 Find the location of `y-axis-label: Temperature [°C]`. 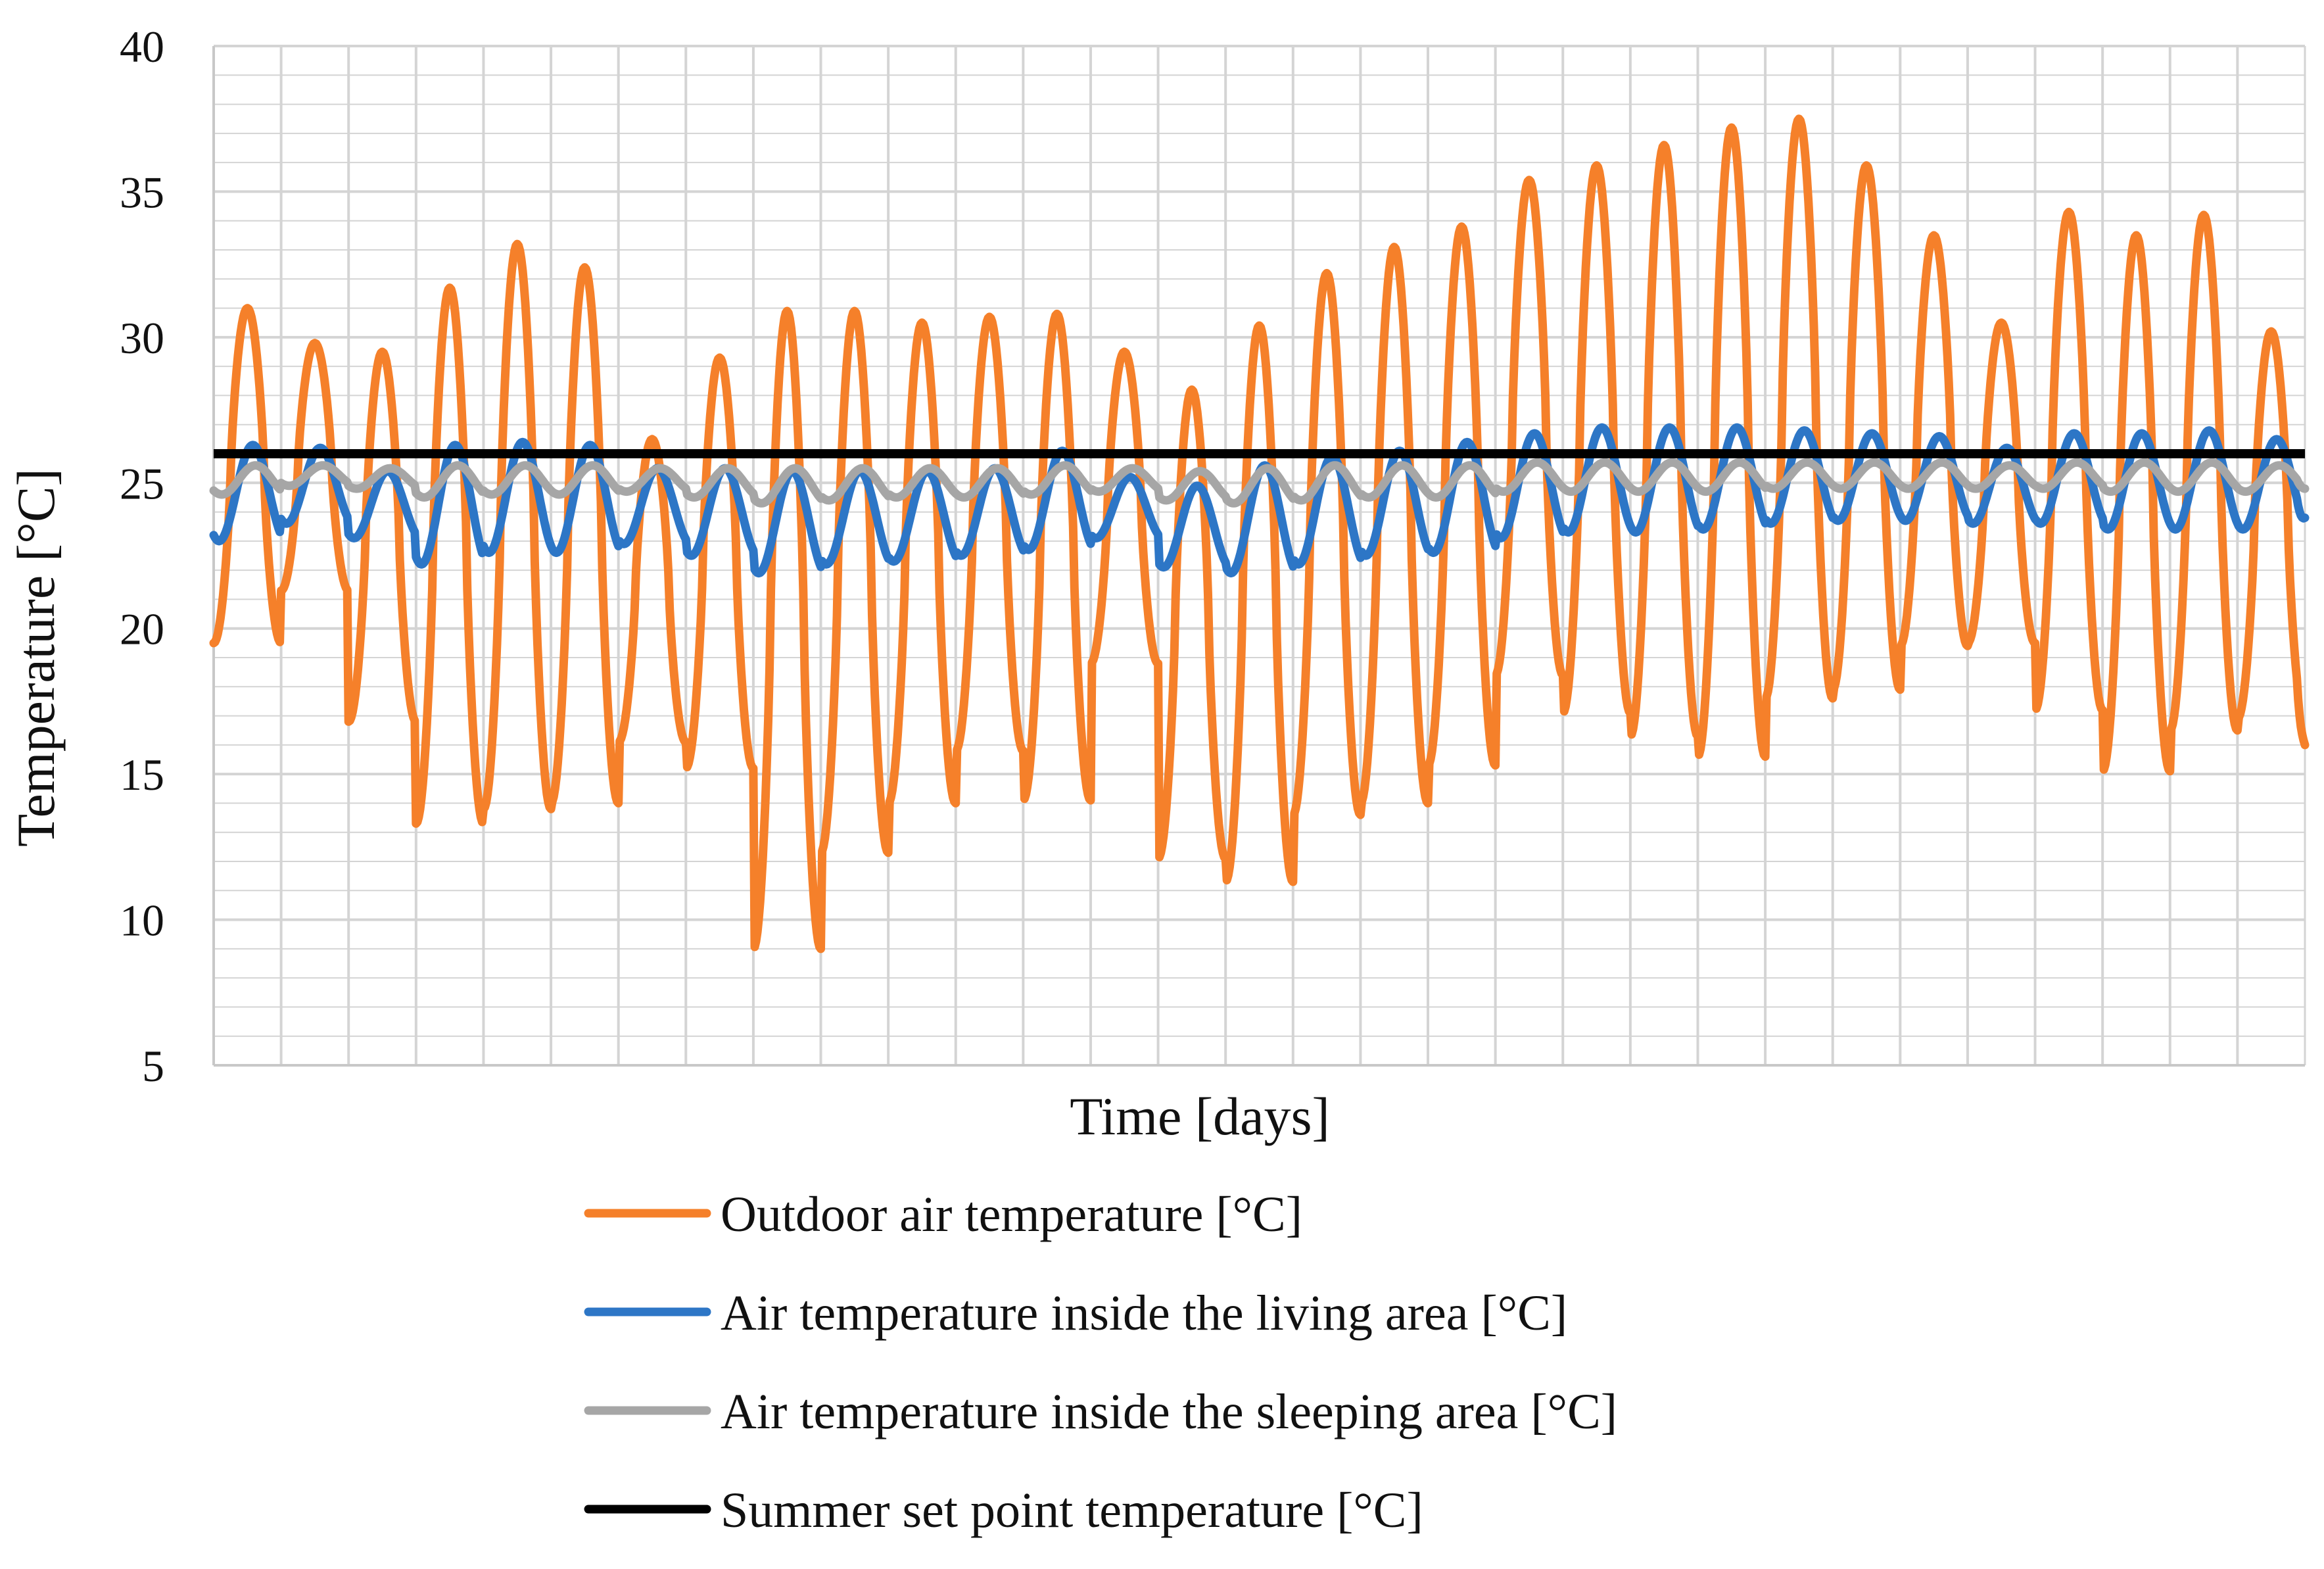

y-axis-label: Temperature [°C] is located at coordinates (36, 657).